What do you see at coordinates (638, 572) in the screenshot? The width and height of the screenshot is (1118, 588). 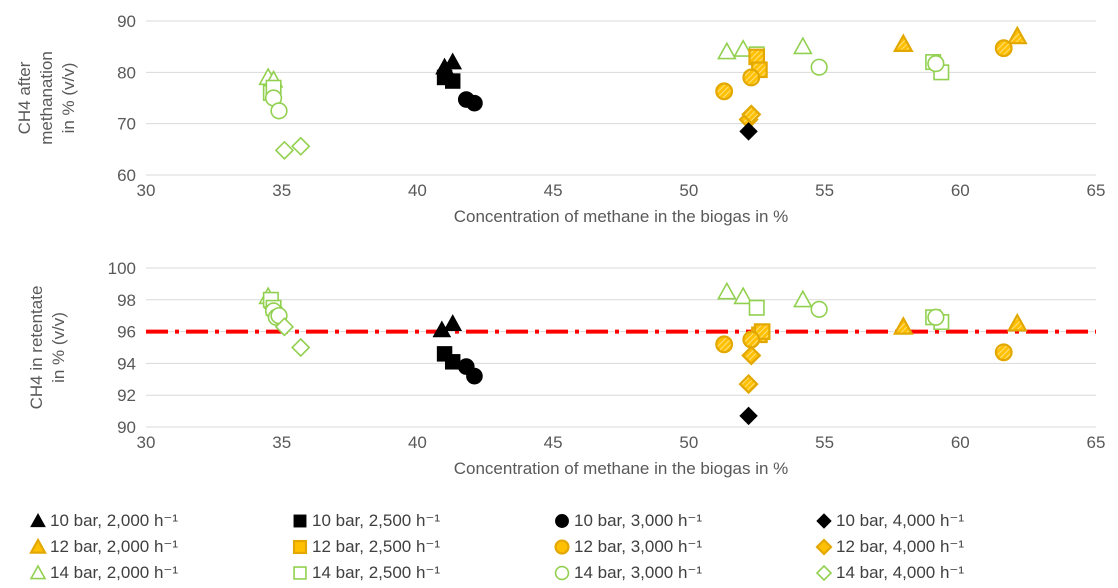 I see `legend-label: 14 bar, 3,000 h⁻¹` at bounding box center [638, 572].